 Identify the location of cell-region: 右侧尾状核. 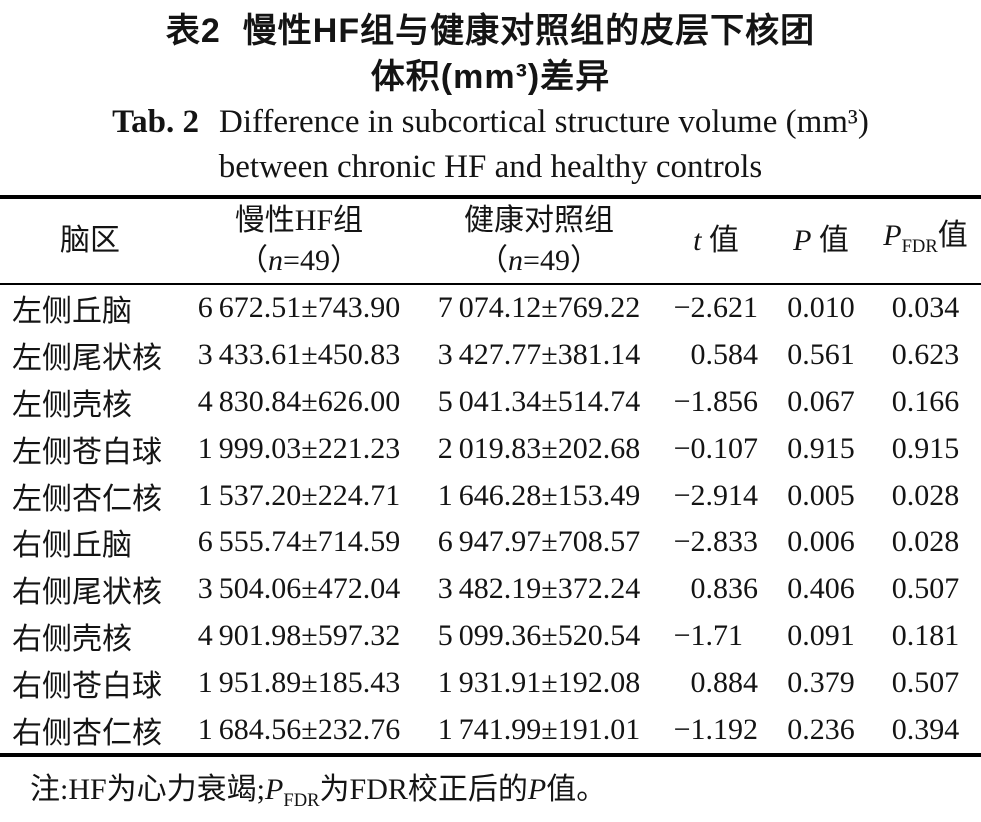
(87, 593).